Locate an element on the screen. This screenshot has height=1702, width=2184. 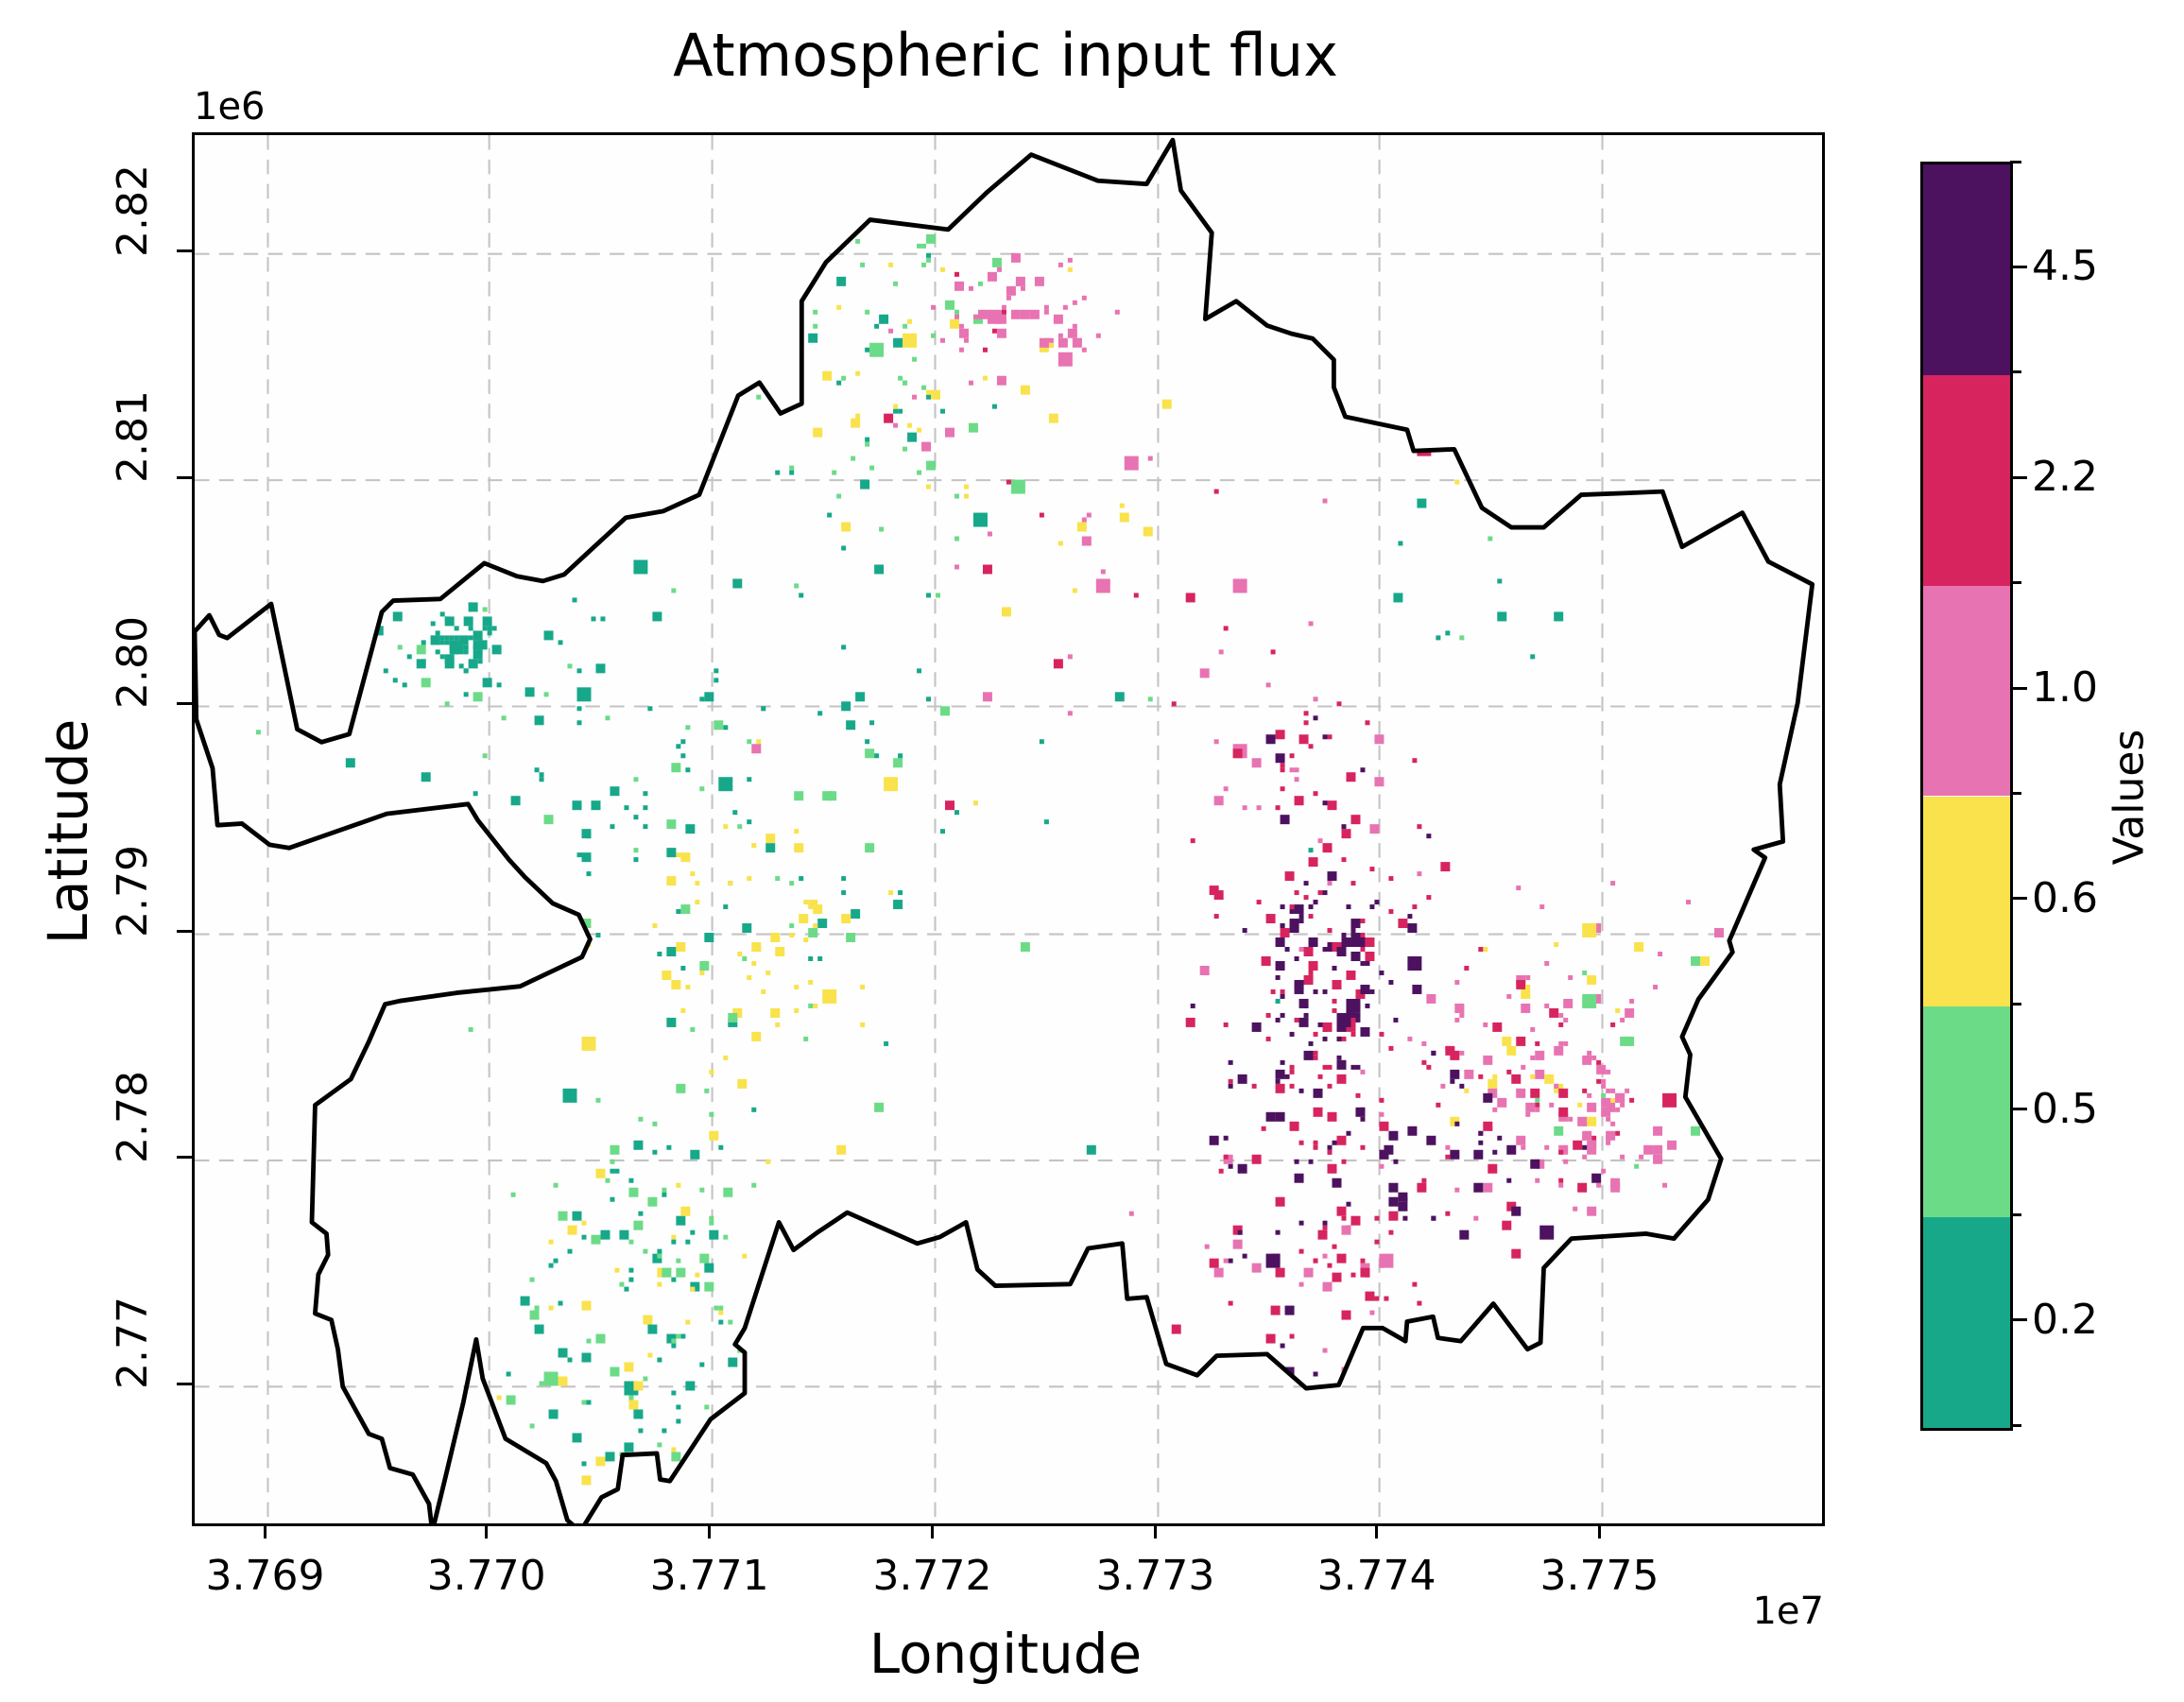
colorbar is located at coordinates (1966, 796).